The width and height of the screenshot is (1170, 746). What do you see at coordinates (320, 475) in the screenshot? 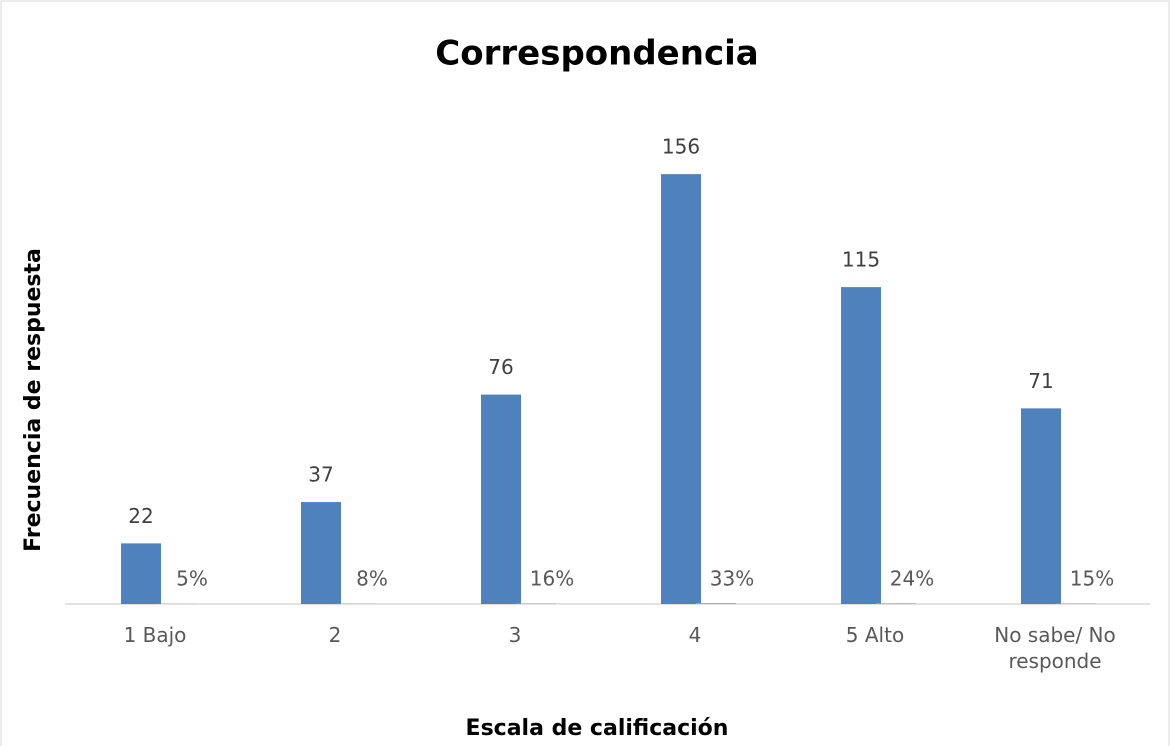
I see `data-label: 37` at bounding box center [320, 475].